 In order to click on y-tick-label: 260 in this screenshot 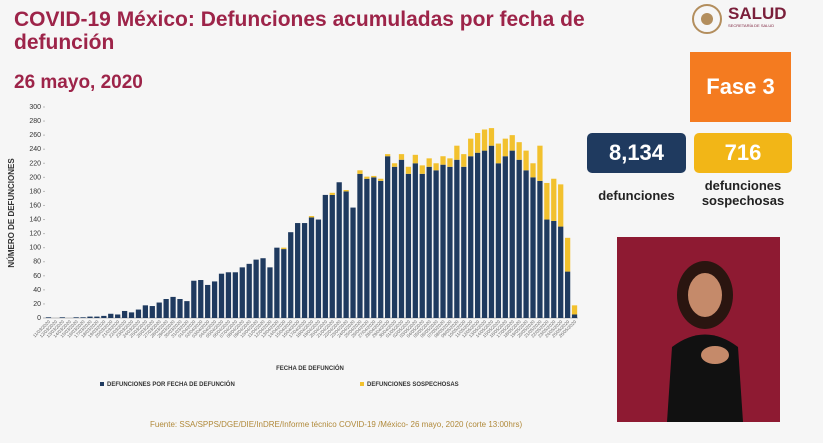, I will do `click(35, 135)`.